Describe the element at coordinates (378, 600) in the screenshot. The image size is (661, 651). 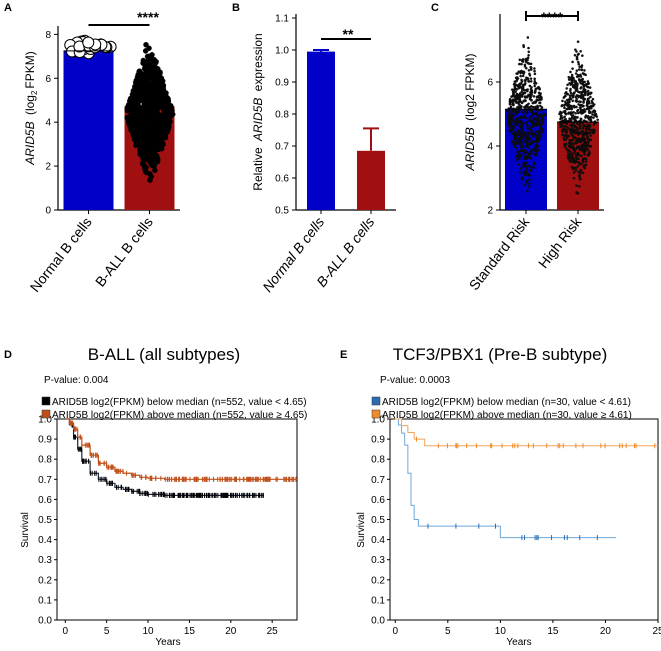
I see `y-tick-label: 0.1` at that location.